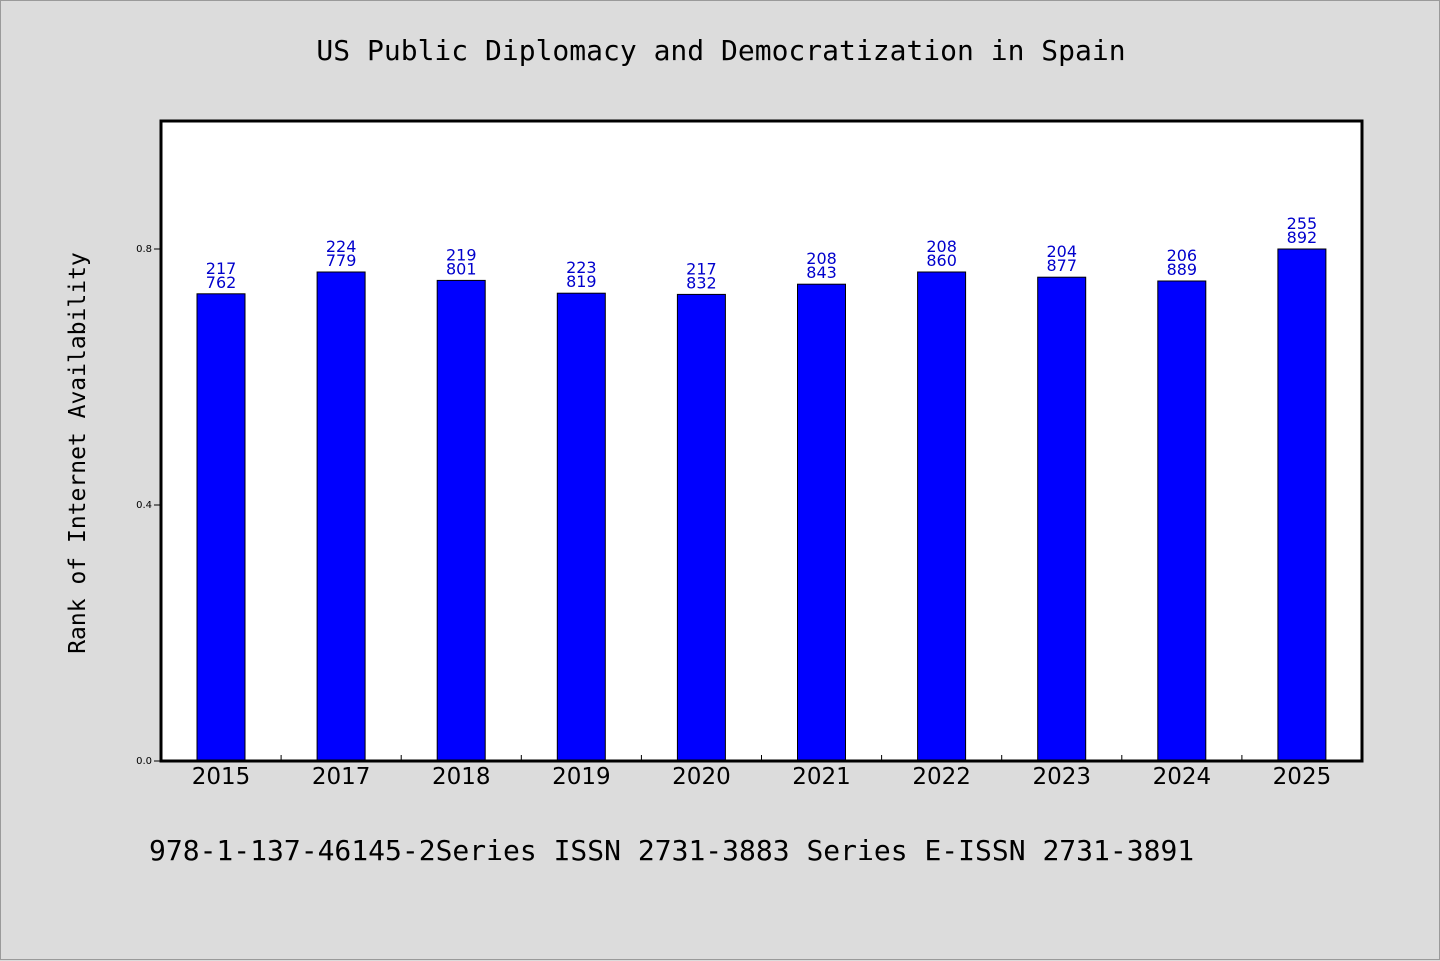  I want to click on bar-label-bottom-2015: 762, so click(221, 282).